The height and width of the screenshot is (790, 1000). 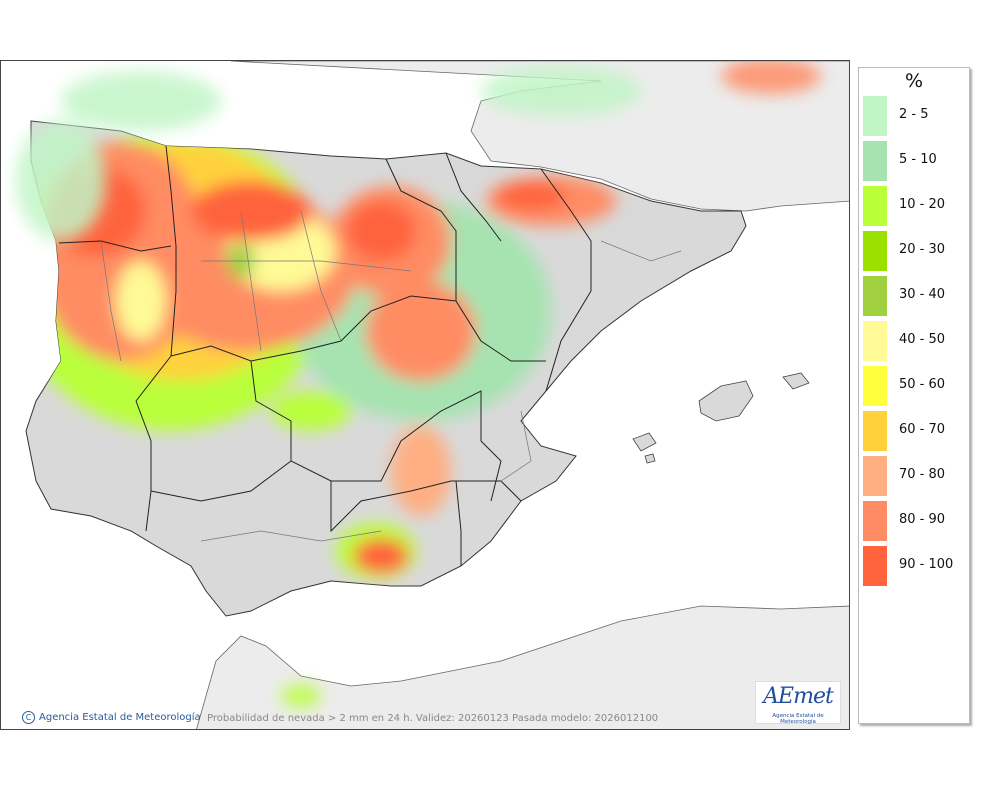 I want to click on legend-item: 2 - 5, so click(x=915, y=116).